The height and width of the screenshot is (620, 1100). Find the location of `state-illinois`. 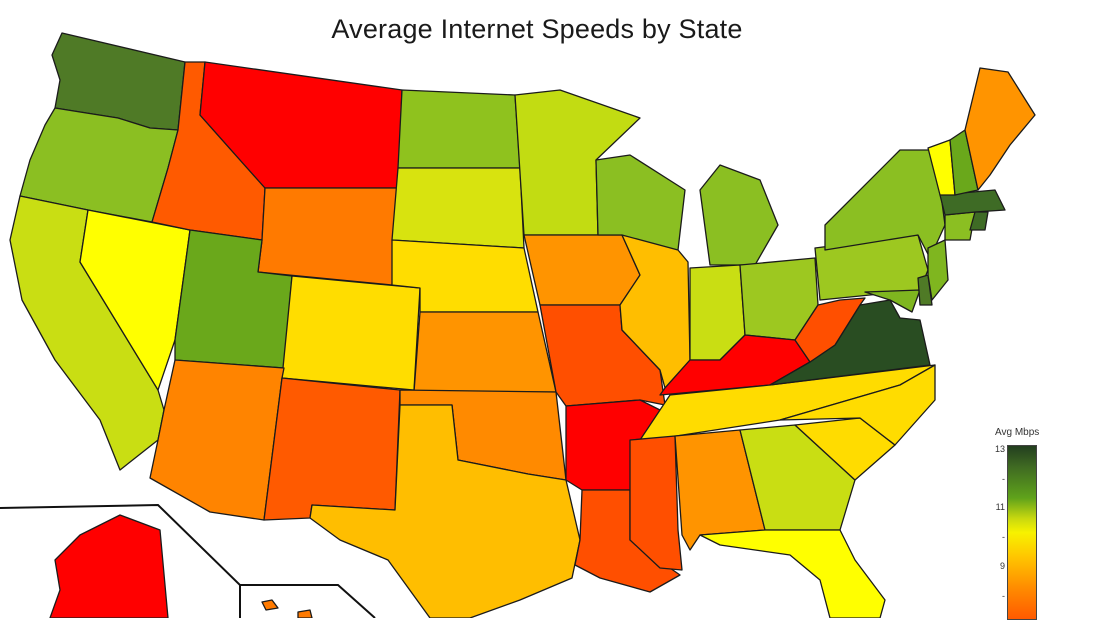

state-illinois is located at coordinates (655, 311).